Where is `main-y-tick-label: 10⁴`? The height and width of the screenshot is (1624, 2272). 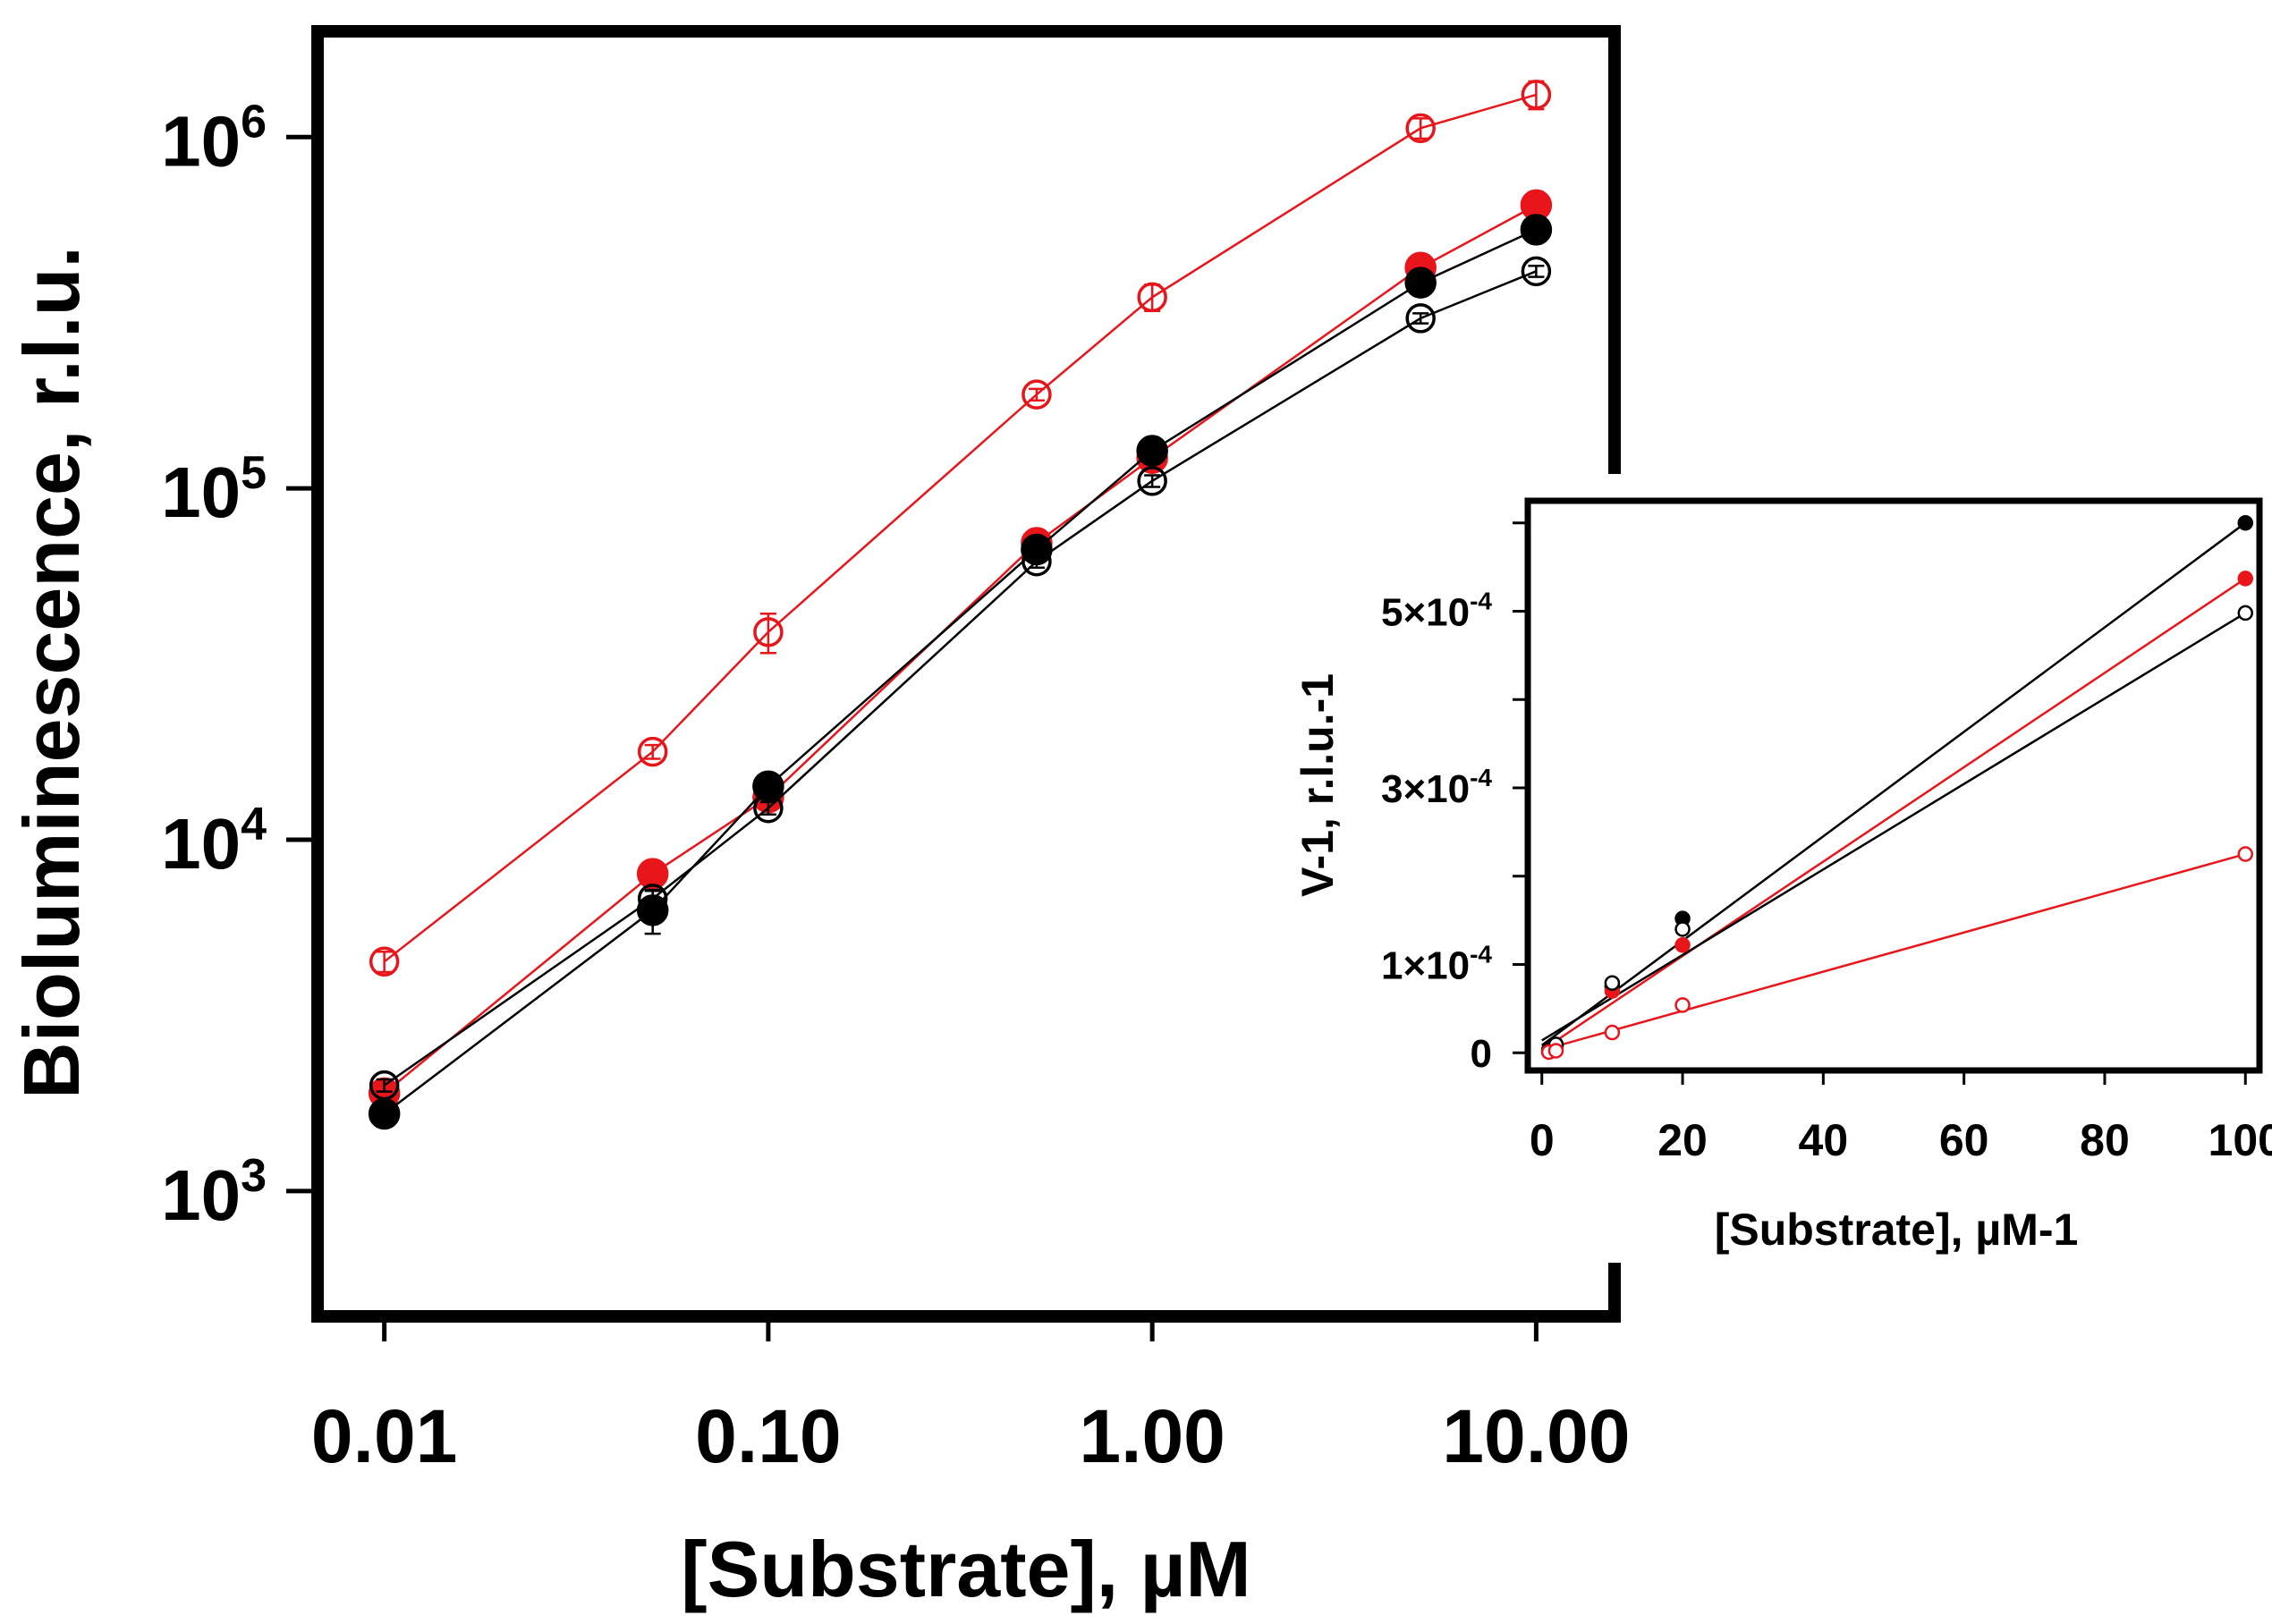 main-y-tick-label: 10⁴ is located at coordinates (214, 841).